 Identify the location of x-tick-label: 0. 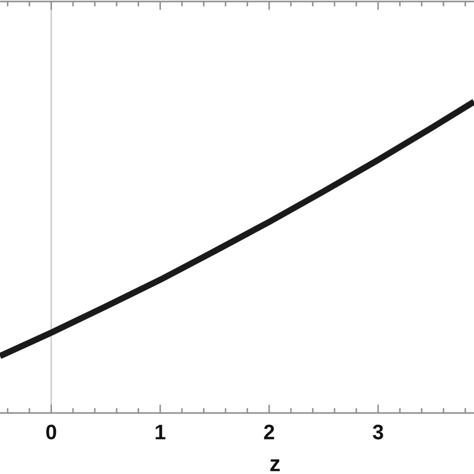
(51, 432).